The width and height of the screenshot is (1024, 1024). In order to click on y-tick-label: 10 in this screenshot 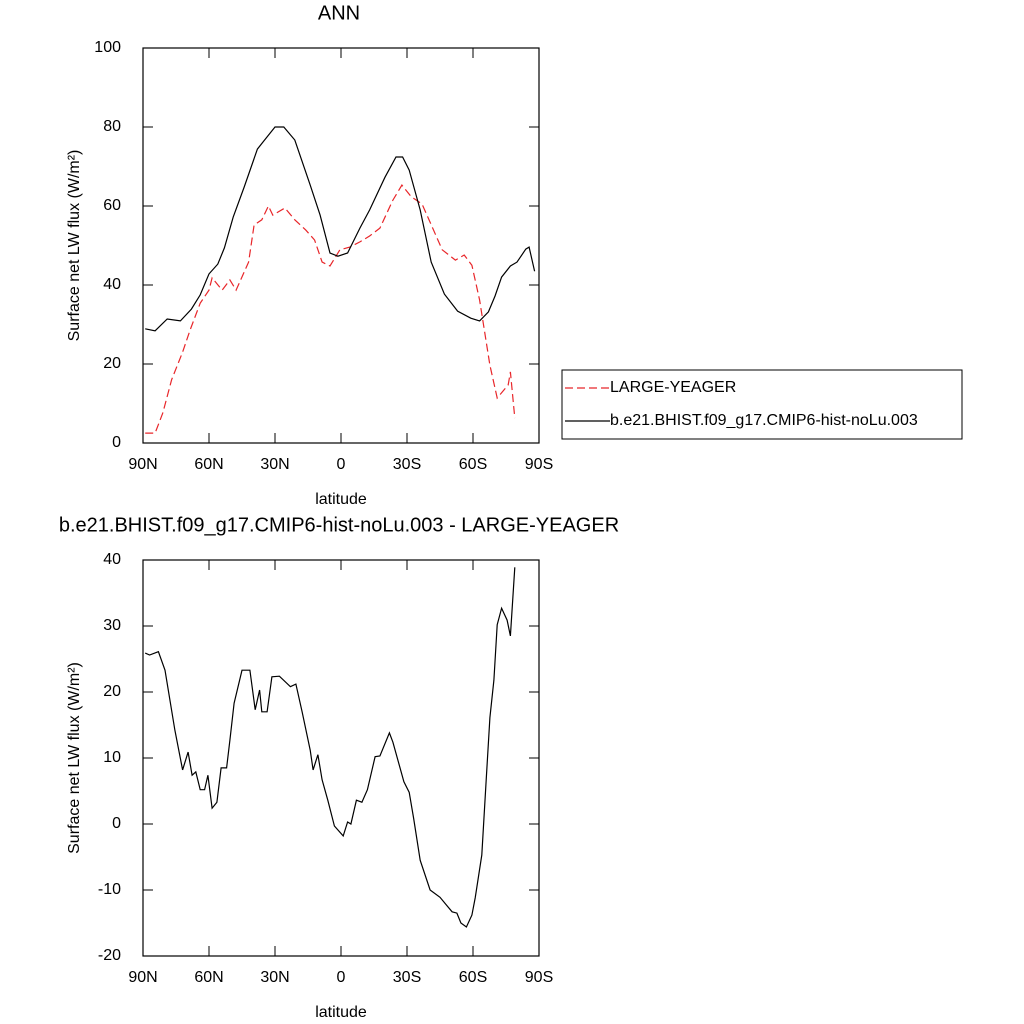, I will do `click(112, 757)`.